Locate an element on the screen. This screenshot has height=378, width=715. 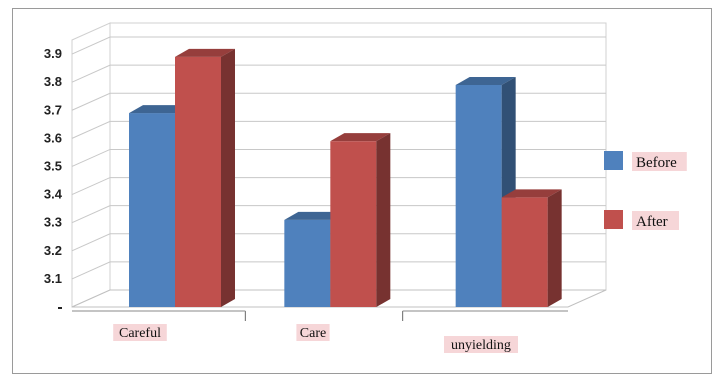
bar-after-unyielding is located at coordinates (531, 248).